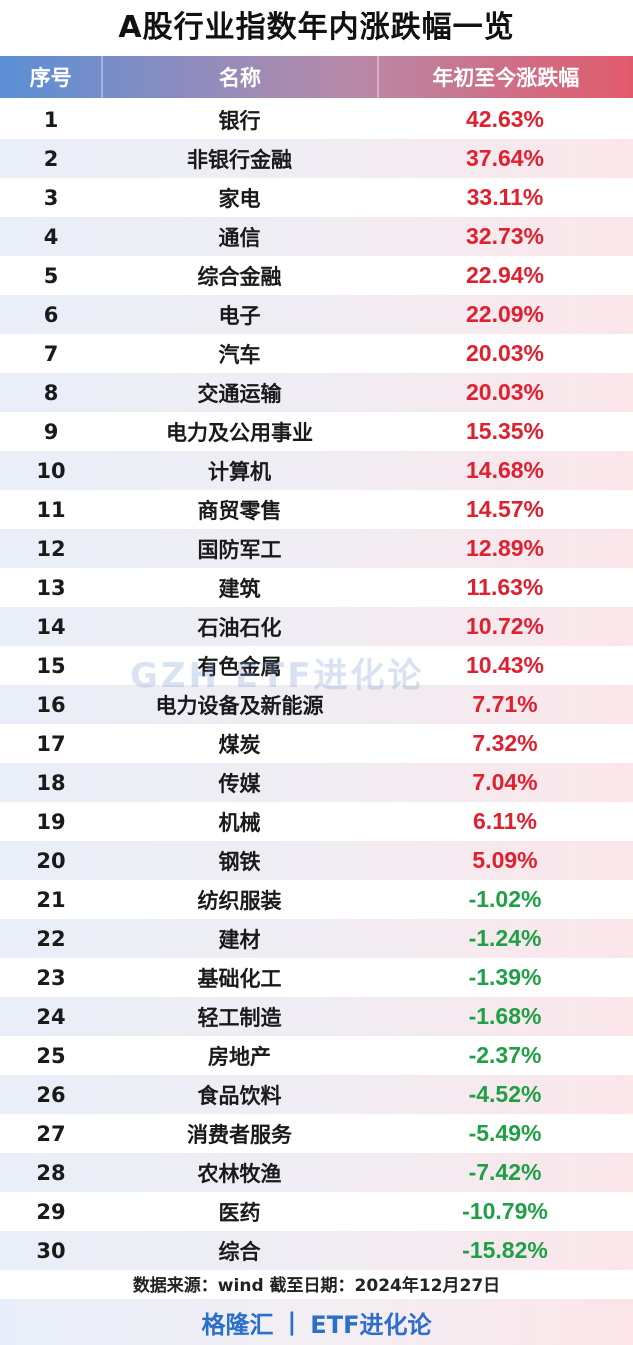 This screenshot has width=633, height=1345. Describe the element at coordinates (316, 1016) in the screenshot. I see `table-row: 24 轻工制造 -1.68%` at that location.